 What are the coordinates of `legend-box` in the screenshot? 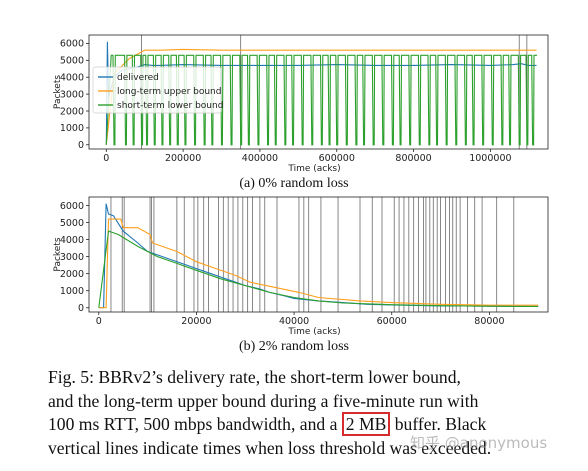 It's located at (157, 90).